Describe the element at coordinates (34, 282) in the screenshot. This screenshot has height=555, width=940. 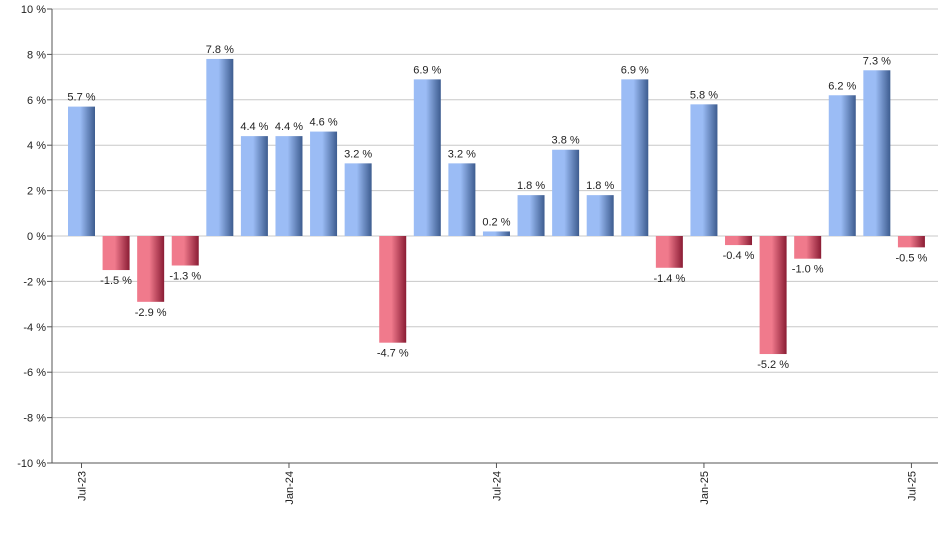
I see `y-tick-label: -2 %` at that location.